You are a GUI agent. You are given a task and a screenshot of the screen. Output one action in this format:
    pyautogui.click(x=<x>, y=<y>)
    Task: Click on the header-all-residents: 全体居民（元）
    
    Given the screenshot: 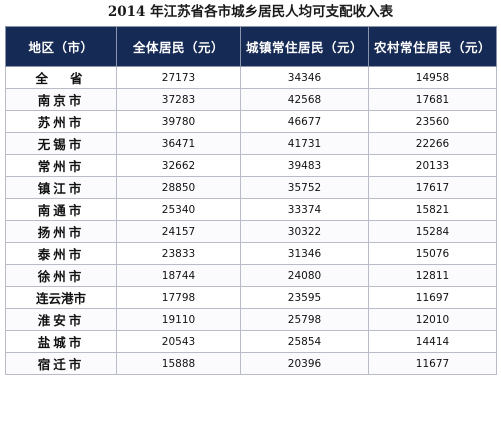 What is the action you would take?
    pyautogui.click(x=178, y=46)
    